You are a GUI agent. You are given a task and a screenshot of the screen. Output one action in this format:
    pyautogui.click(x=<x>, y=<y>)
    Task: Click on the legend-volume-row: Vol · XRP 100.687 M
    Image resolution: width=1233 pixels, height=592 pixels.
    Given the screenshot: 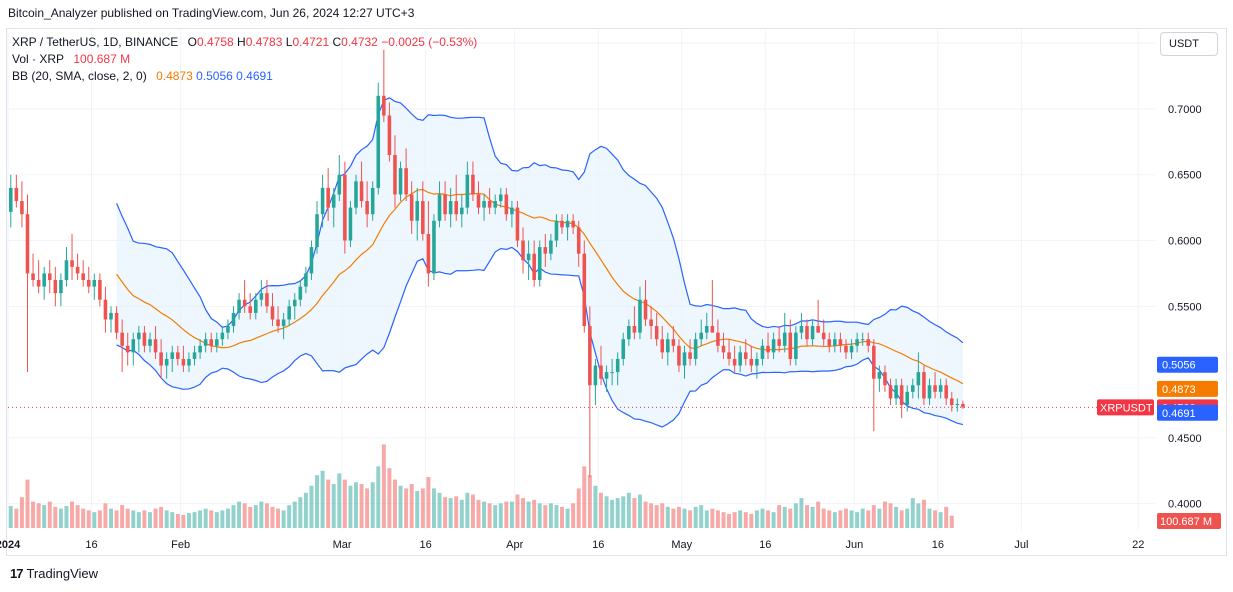 What is the action you would take?
    pyautogui.click(x=244, y=59)
    